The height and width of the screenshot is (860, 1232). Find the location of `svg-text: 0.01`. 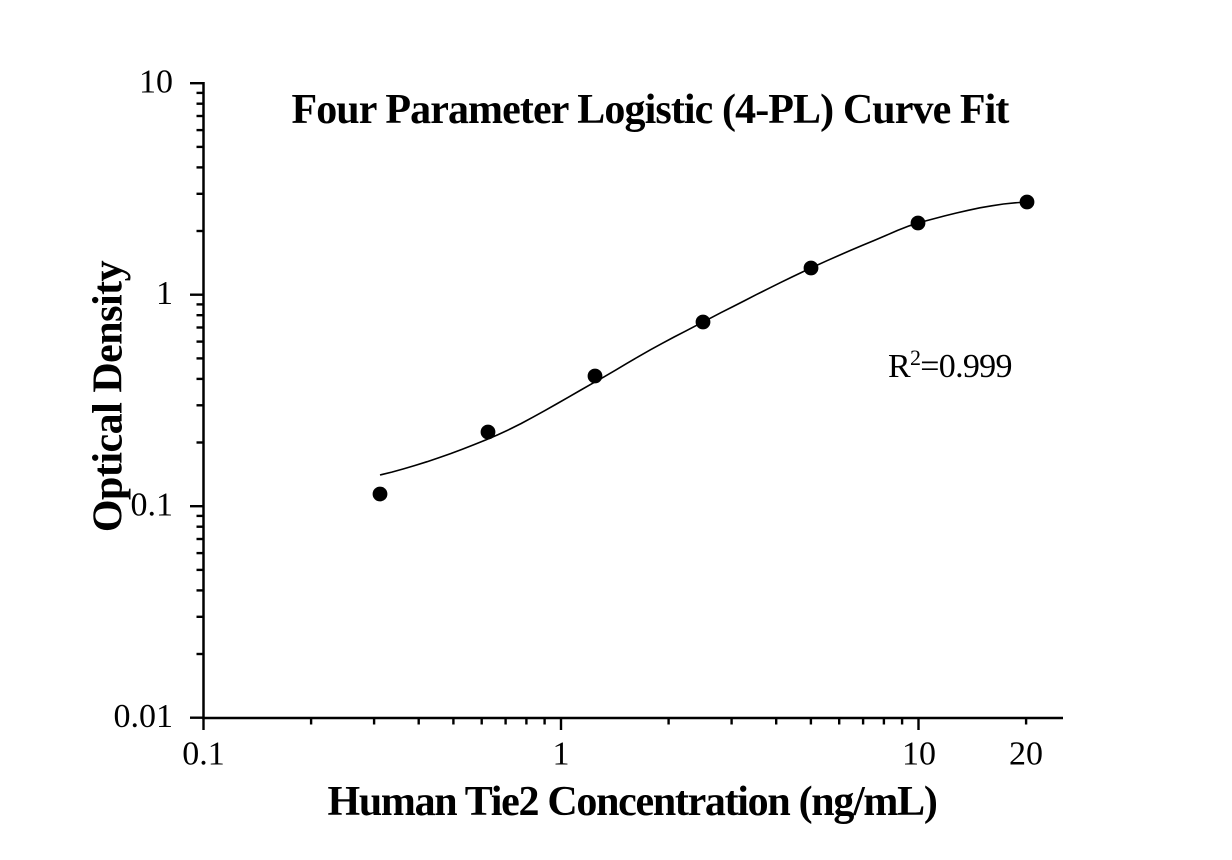

svg-text: 0.01 is located at coordinates (144, 716).